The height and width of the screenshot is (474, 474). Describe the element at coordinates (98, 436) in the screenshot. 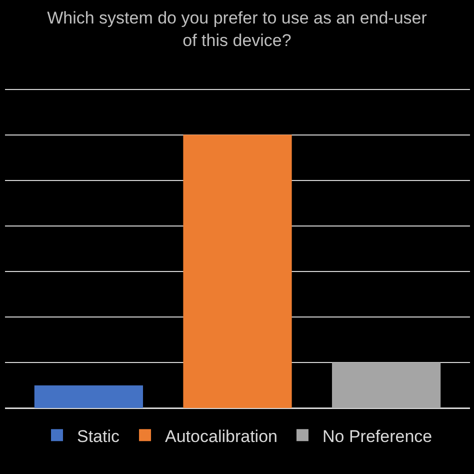

I see `legend-label: Static` at that location.